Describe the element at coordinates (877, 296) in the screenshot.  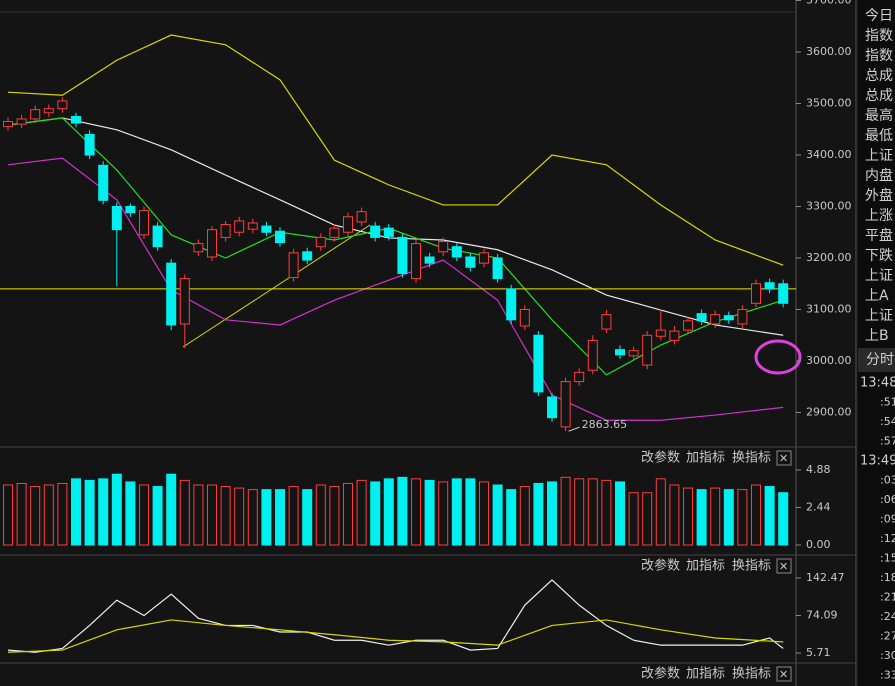
I see `side-label: 上A` at that location.